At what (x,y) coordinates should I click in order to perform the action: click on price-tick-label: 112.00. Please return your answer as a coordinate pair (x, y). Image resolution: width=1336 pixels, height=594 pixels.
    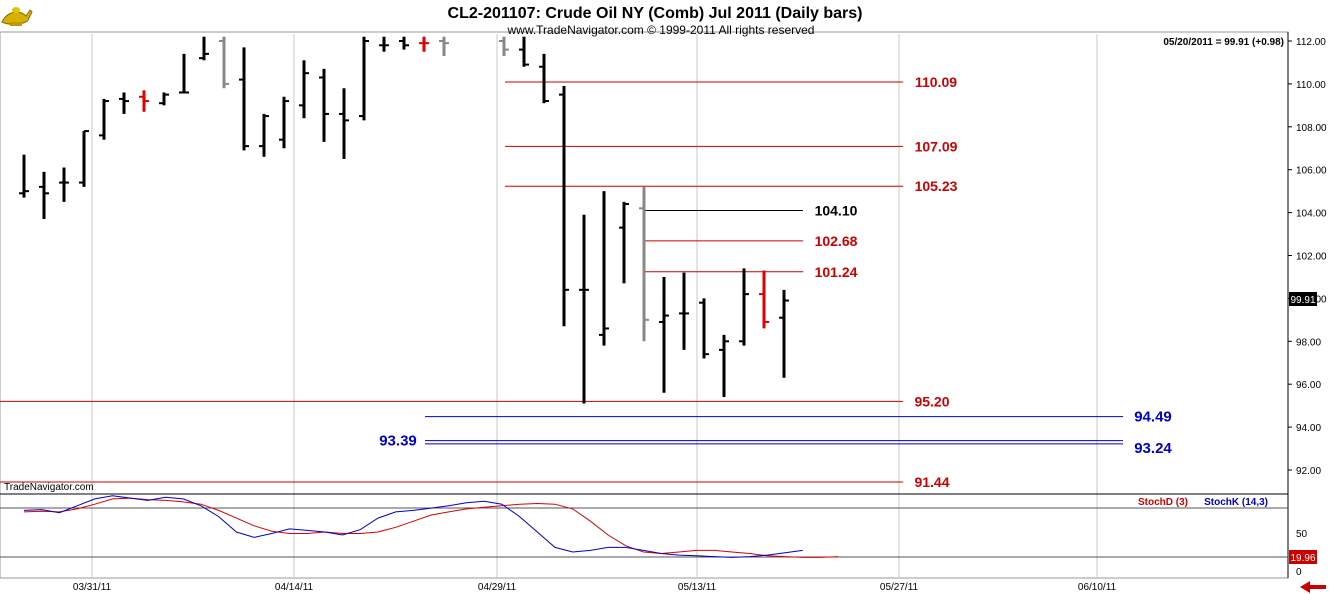
    Looking at the image, I should click on (1311, 42).